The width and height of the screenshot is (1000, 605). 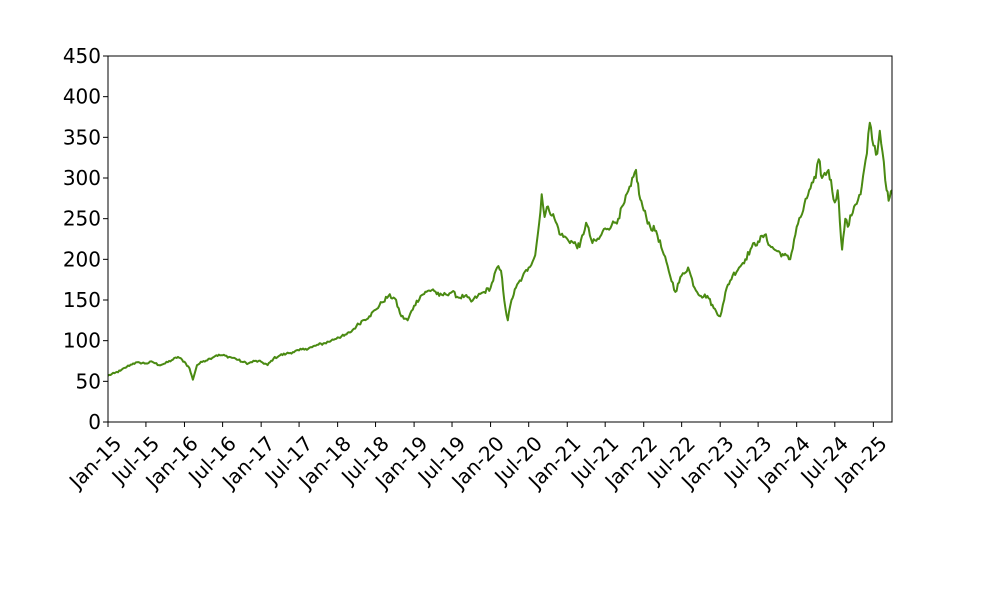 What do you see at coordinates (88, 381) in the screenshot?
I see `y-tick-label: 50` at bounding box center [88, 381].